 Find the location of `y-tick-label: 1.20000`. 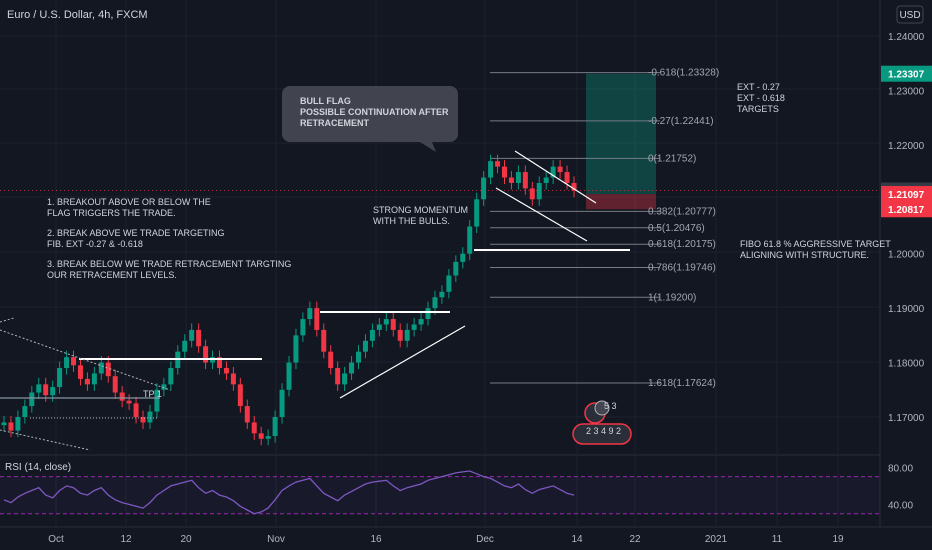

y-tick-label: 1.20000 is located at coordinates (906, 255).